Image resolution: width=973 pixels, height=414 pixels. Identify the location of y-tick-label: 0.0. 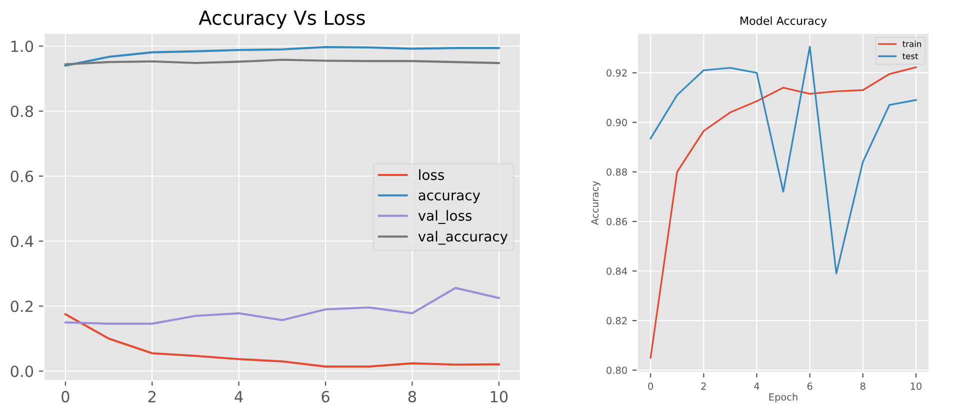
(22, 372).